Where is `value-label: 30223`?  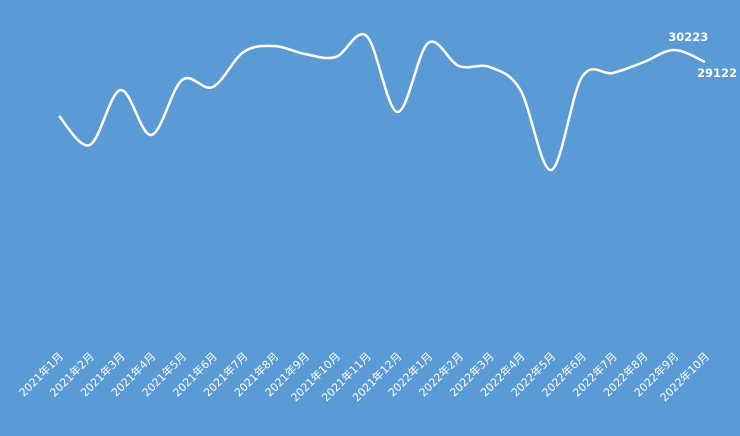
value-label: 30223 is located at coordinates (688, 37).